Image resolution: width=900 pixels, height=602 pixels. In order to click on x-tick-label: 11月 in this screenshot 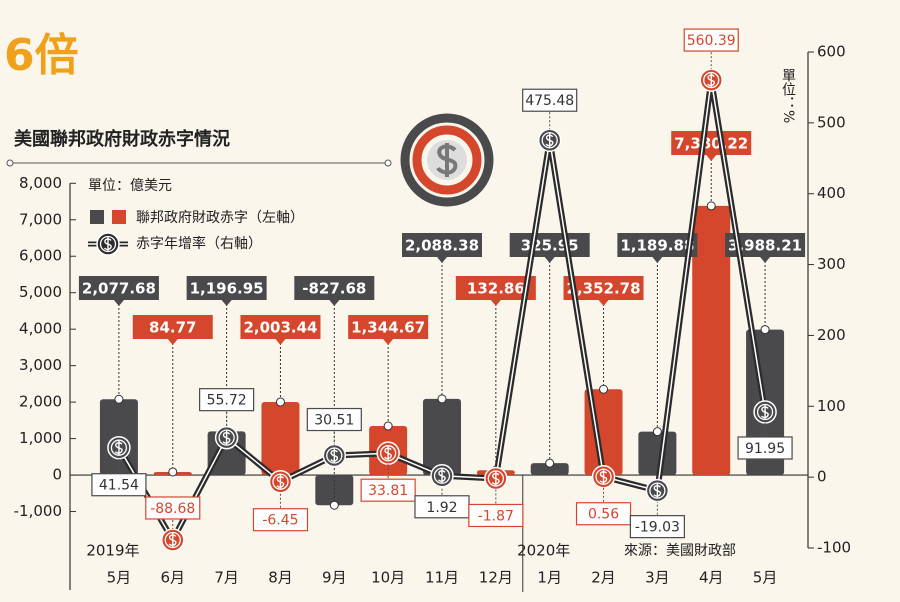, I will do `click(442, 578)`.